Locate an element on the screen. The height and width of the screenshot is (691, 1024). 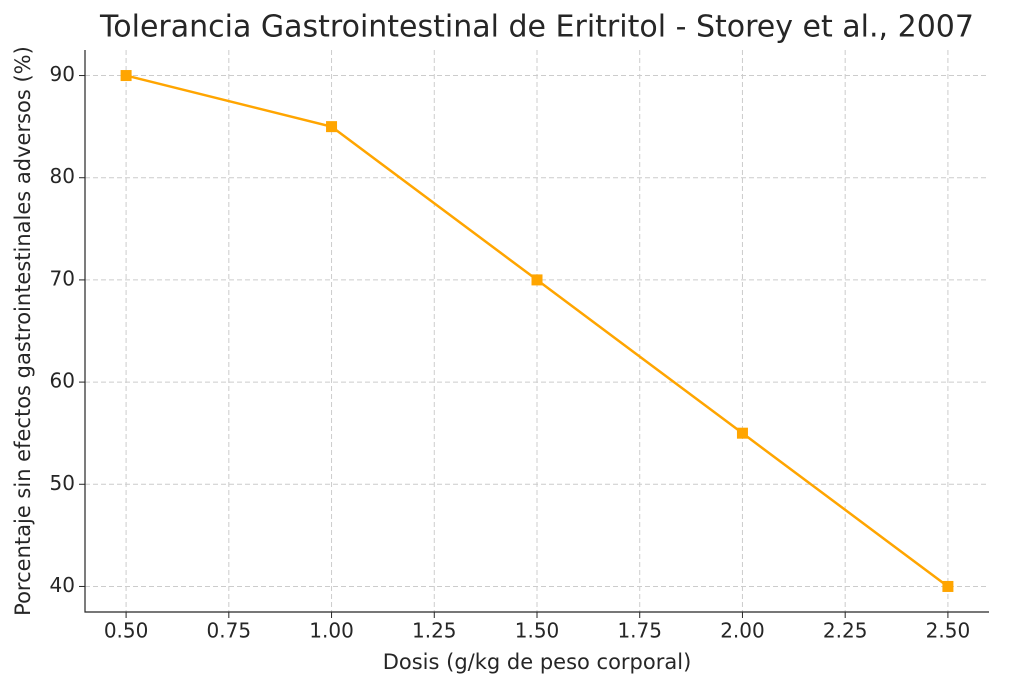
x-tick-label: 1.25 is located at coordinates (434, 631).